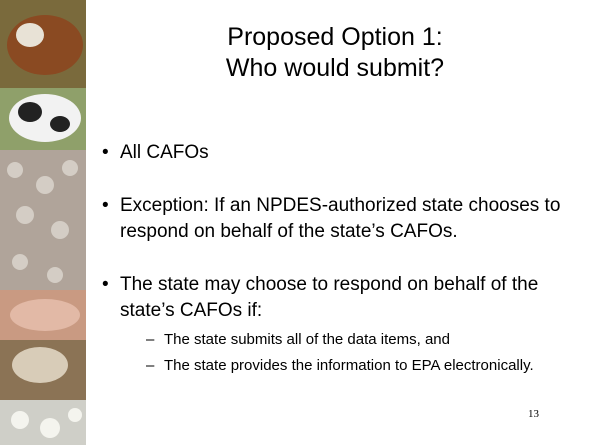 The height and width of the screenshot is (445, 591). What do you see at coordinates (335, 153) in the screenshot?
I see `bullet-item: All CAFOs` at bounding box center [335, 153].